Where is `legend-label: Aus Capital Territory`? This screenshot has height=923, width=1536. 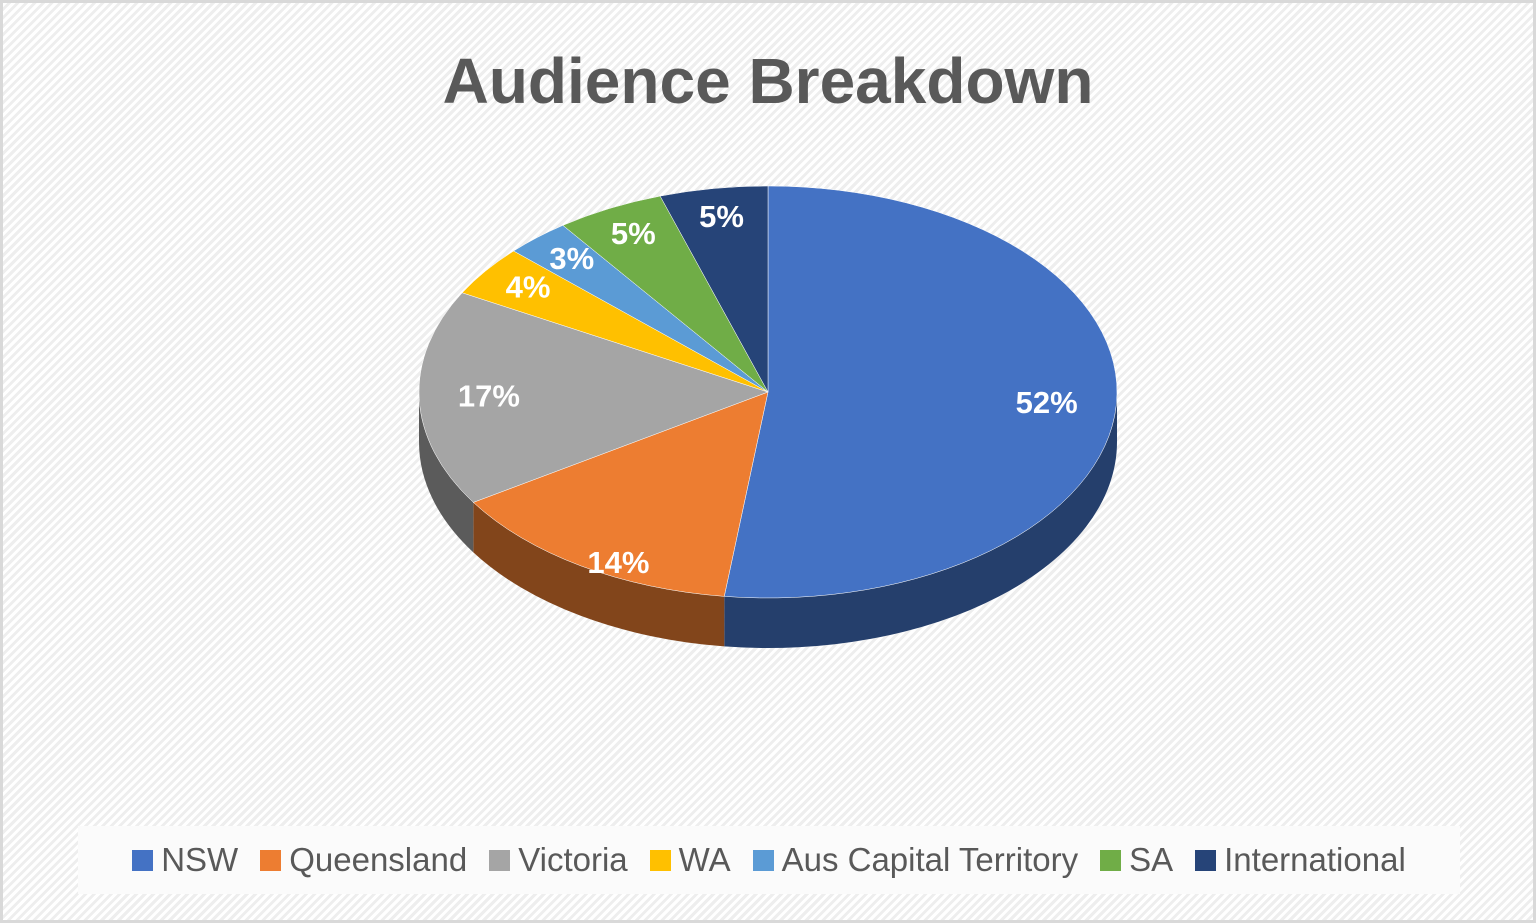
legend-label: Aus Capital Territory is located at coordinates (930, 859).